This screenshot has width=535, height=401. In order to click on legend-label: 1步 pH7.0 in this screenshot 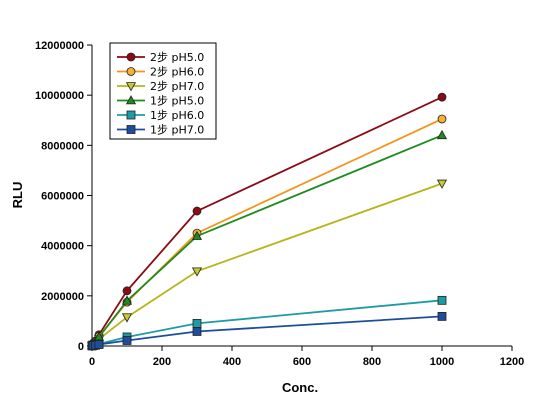, I will do `click(177, 130)`.